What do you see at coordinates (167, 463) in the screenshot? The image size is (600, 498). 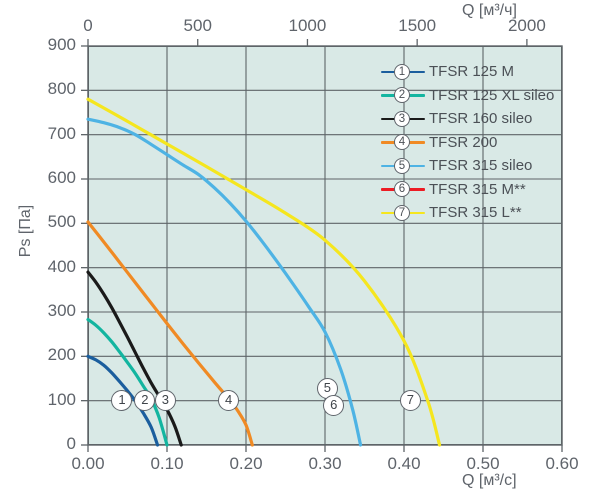 I see `x-tick-label: 0.10` at bounding box center [167, 463].